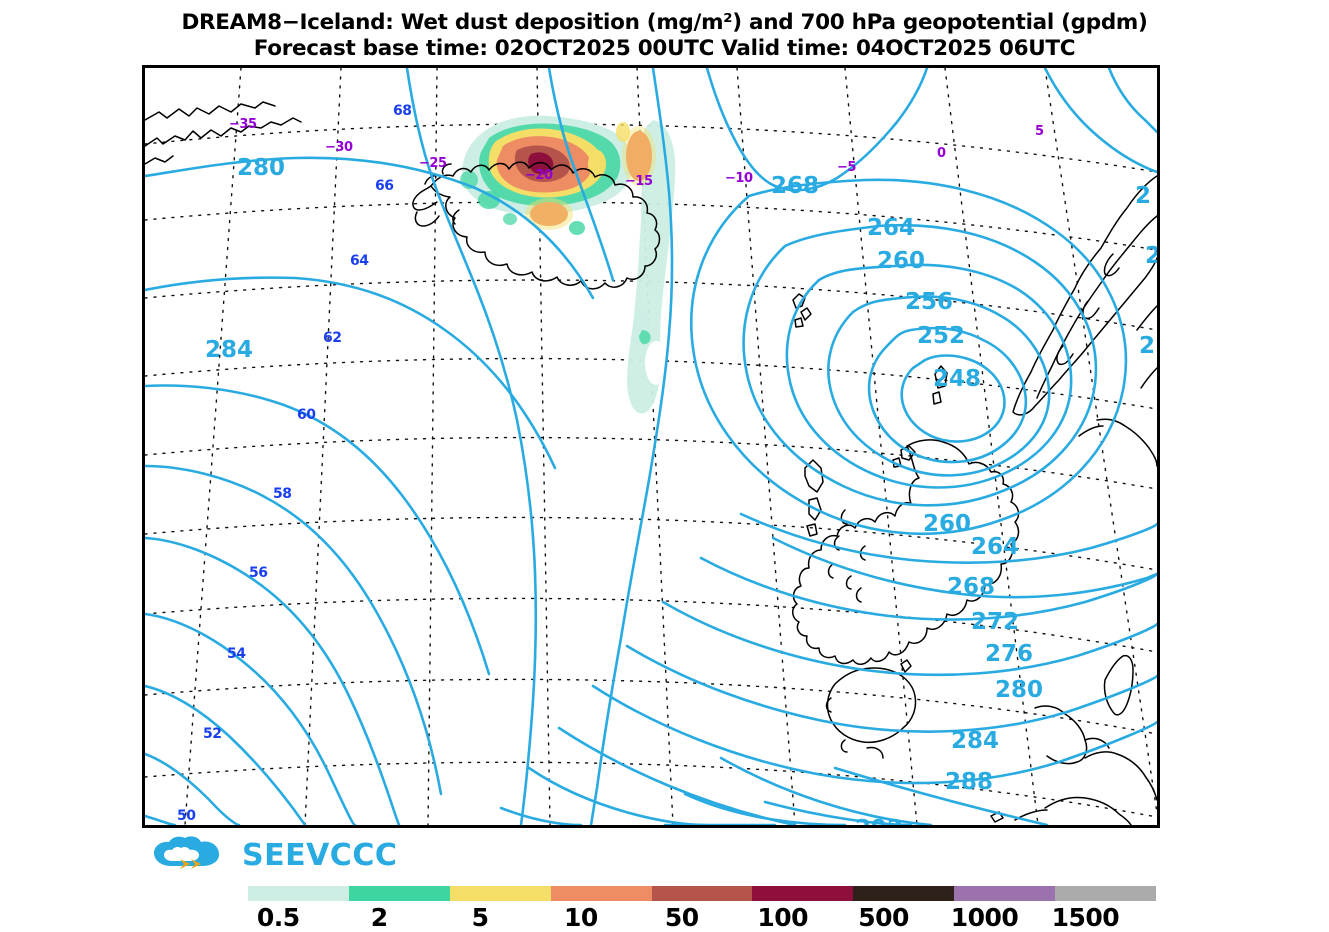  I want to click on colorbar: 0.5 2 5 10 50 100 500 1000 1500, so click(702, 909).